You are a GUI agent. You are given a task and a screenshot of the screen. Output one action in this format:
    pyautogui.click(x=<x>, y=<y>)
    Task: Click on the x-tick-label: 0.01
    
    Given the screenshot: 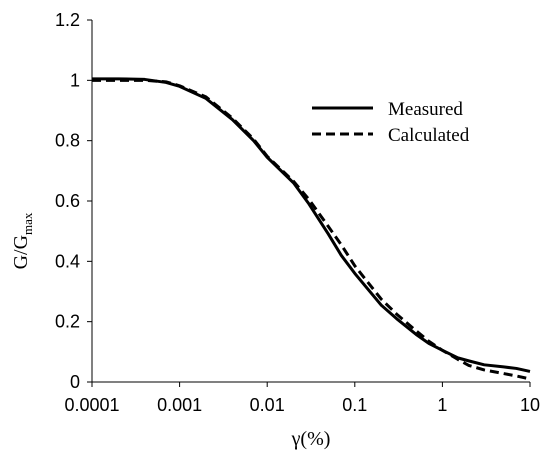 What is the action you would take?
    pyautogui.click(x=267, y=405)
    